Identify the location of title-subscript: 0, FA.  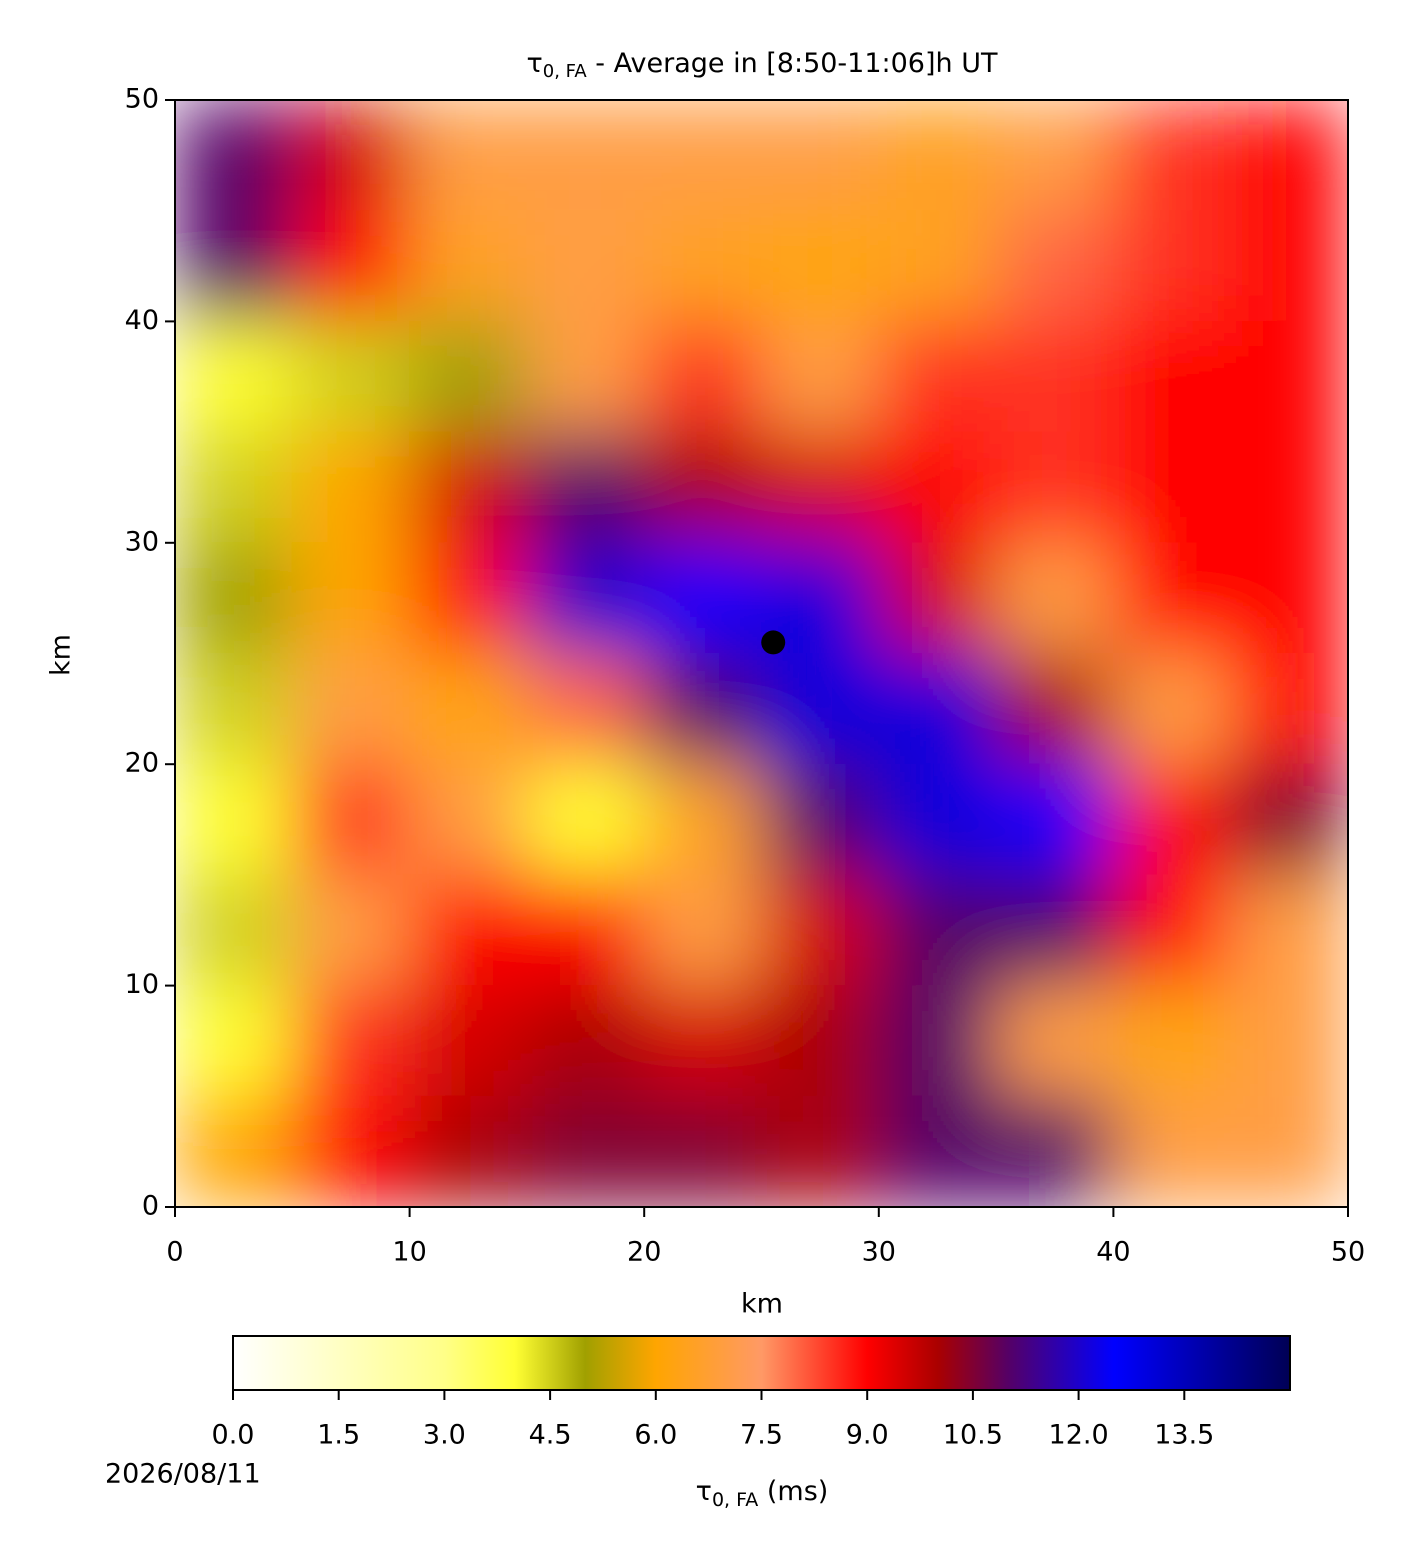
(565, 71).